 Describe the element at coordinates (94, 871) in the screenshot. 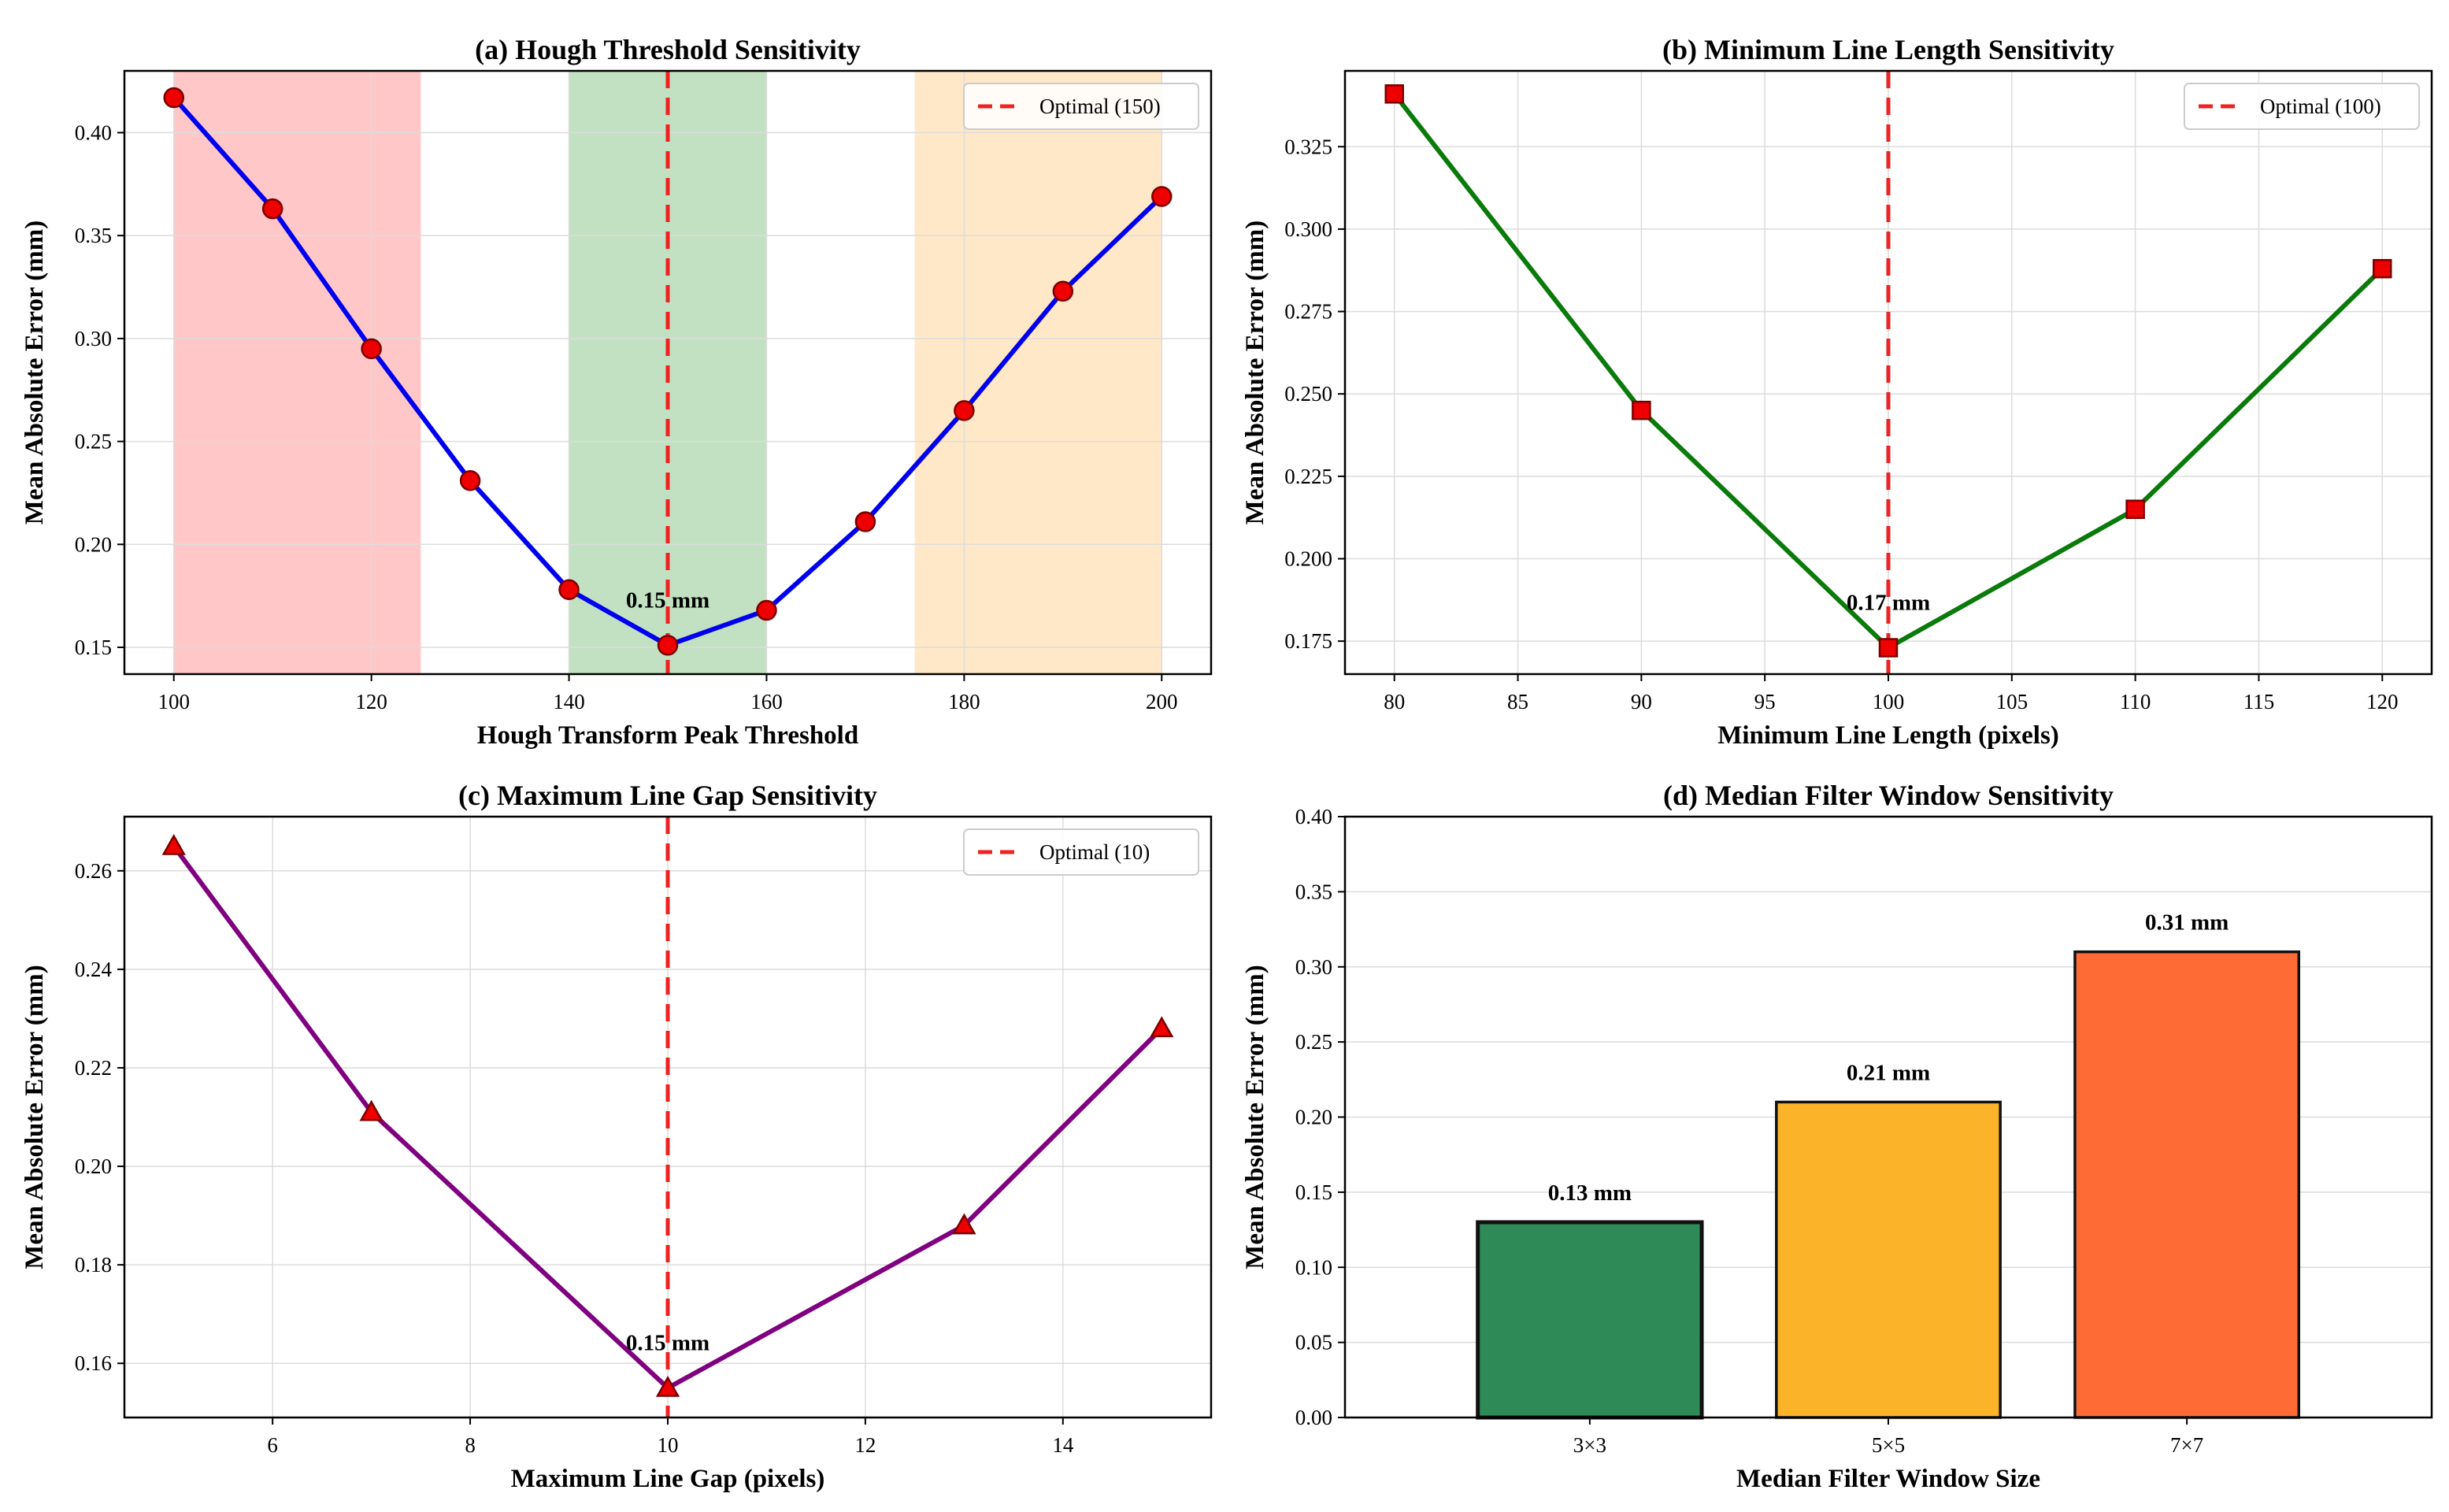

I see `y-tick-label: 0.26` at that location.